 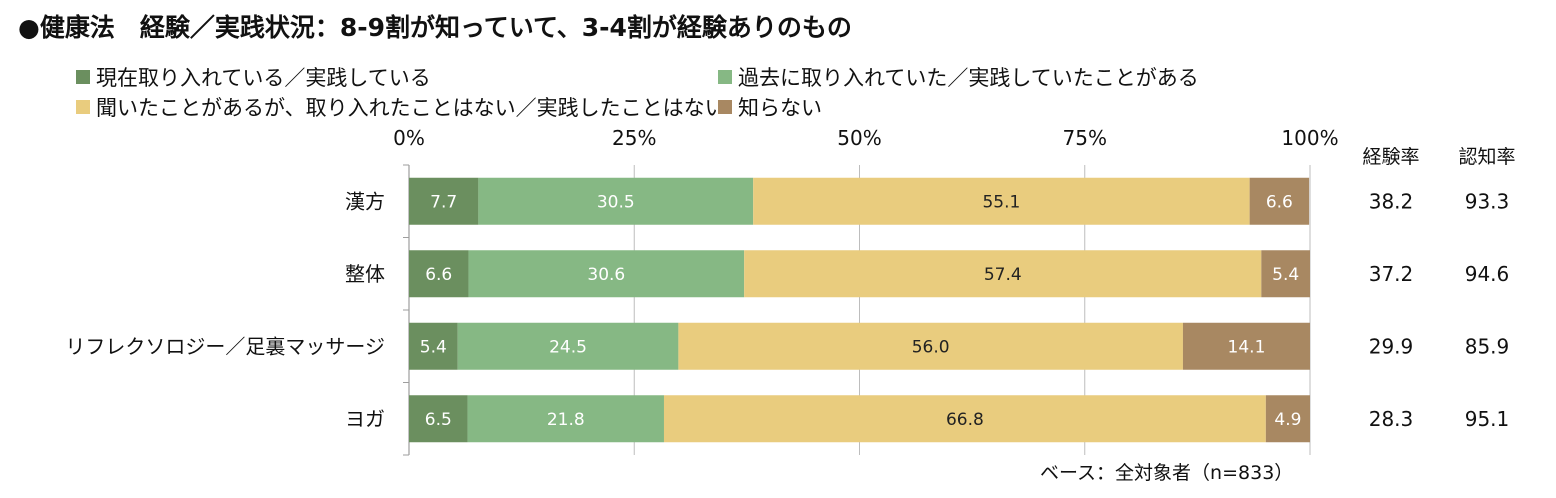 What do you see at coordinates (859, 138) in the screenshot?
I see `x-tick-label: 50%` at bounding box center [859, 138].